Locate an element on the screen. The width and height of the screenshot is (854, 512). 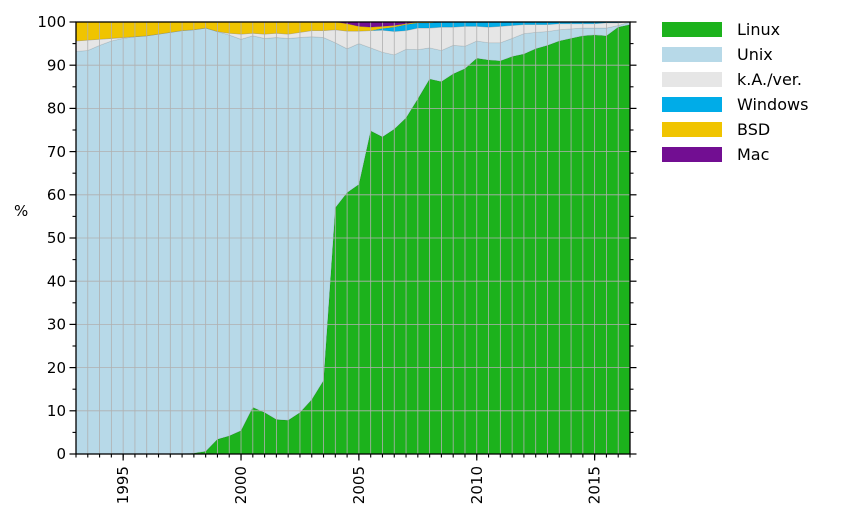
legend-label: Unix is located at coordinates (755, 54).